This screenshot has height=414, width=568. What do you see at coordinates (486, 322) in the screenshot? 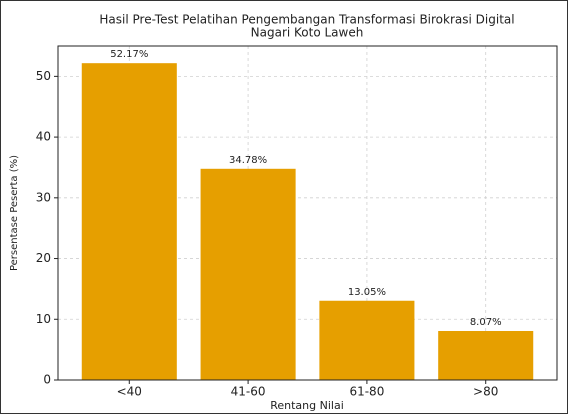
I see `value-label: 8.07%` at bounding box center [486, 322].